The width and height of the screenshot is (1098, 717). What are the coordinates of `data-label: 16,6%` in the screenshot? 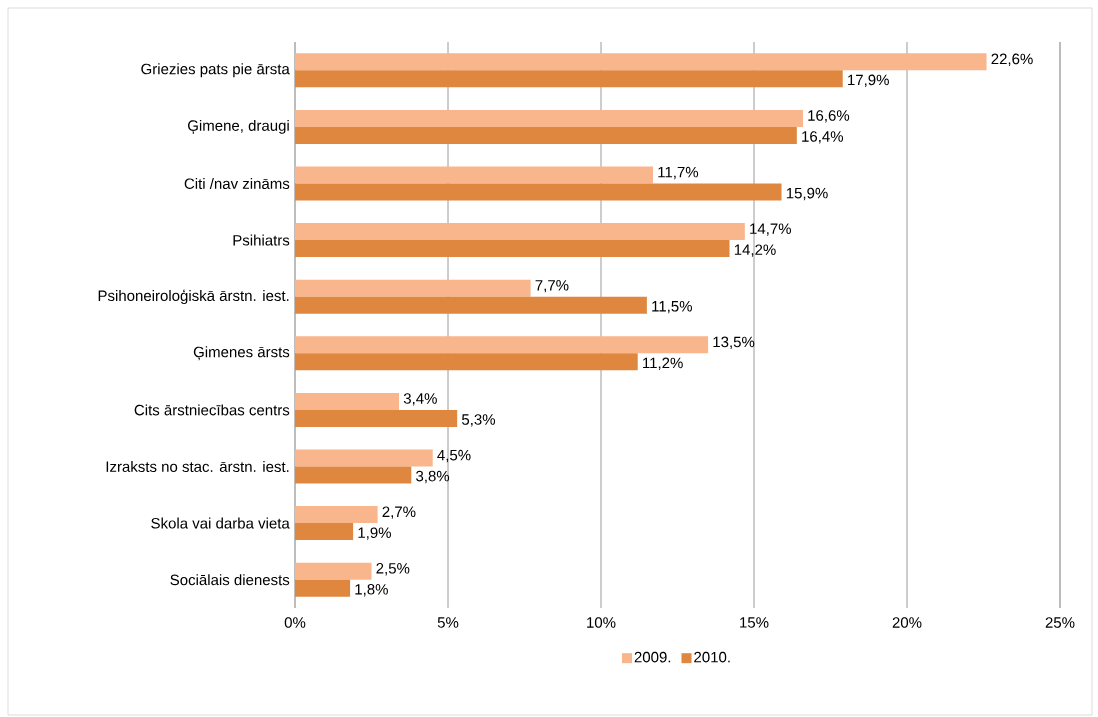 It's located at (829, 116).